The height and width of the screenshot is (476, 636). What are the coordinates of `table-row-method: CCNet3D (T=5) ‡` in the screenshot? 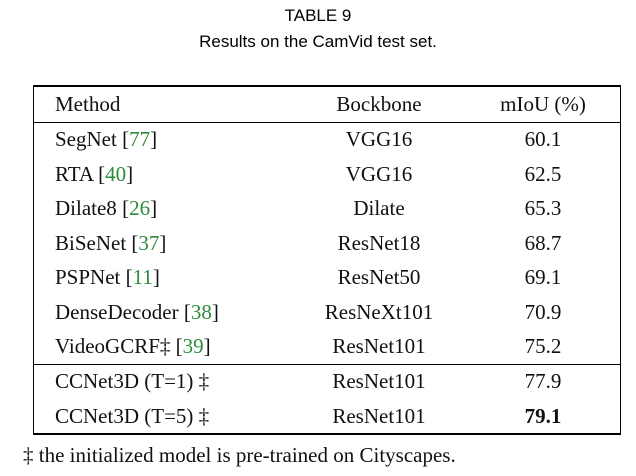 It's located at (132, 416).